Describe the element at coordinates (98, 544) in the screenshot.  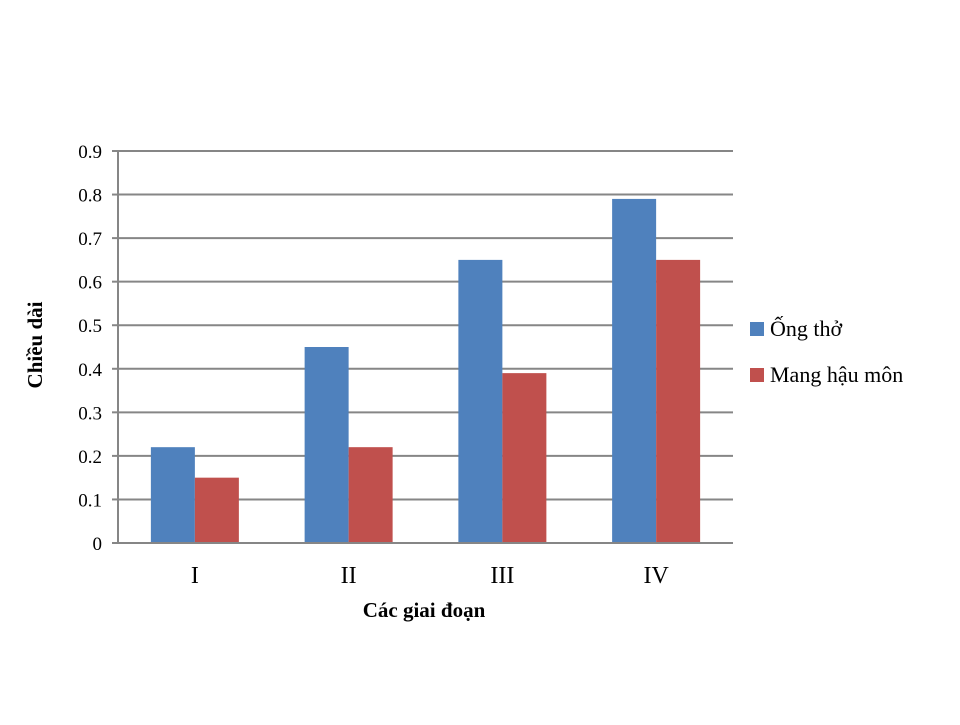
I see `y-tick-label: 0` at that location.